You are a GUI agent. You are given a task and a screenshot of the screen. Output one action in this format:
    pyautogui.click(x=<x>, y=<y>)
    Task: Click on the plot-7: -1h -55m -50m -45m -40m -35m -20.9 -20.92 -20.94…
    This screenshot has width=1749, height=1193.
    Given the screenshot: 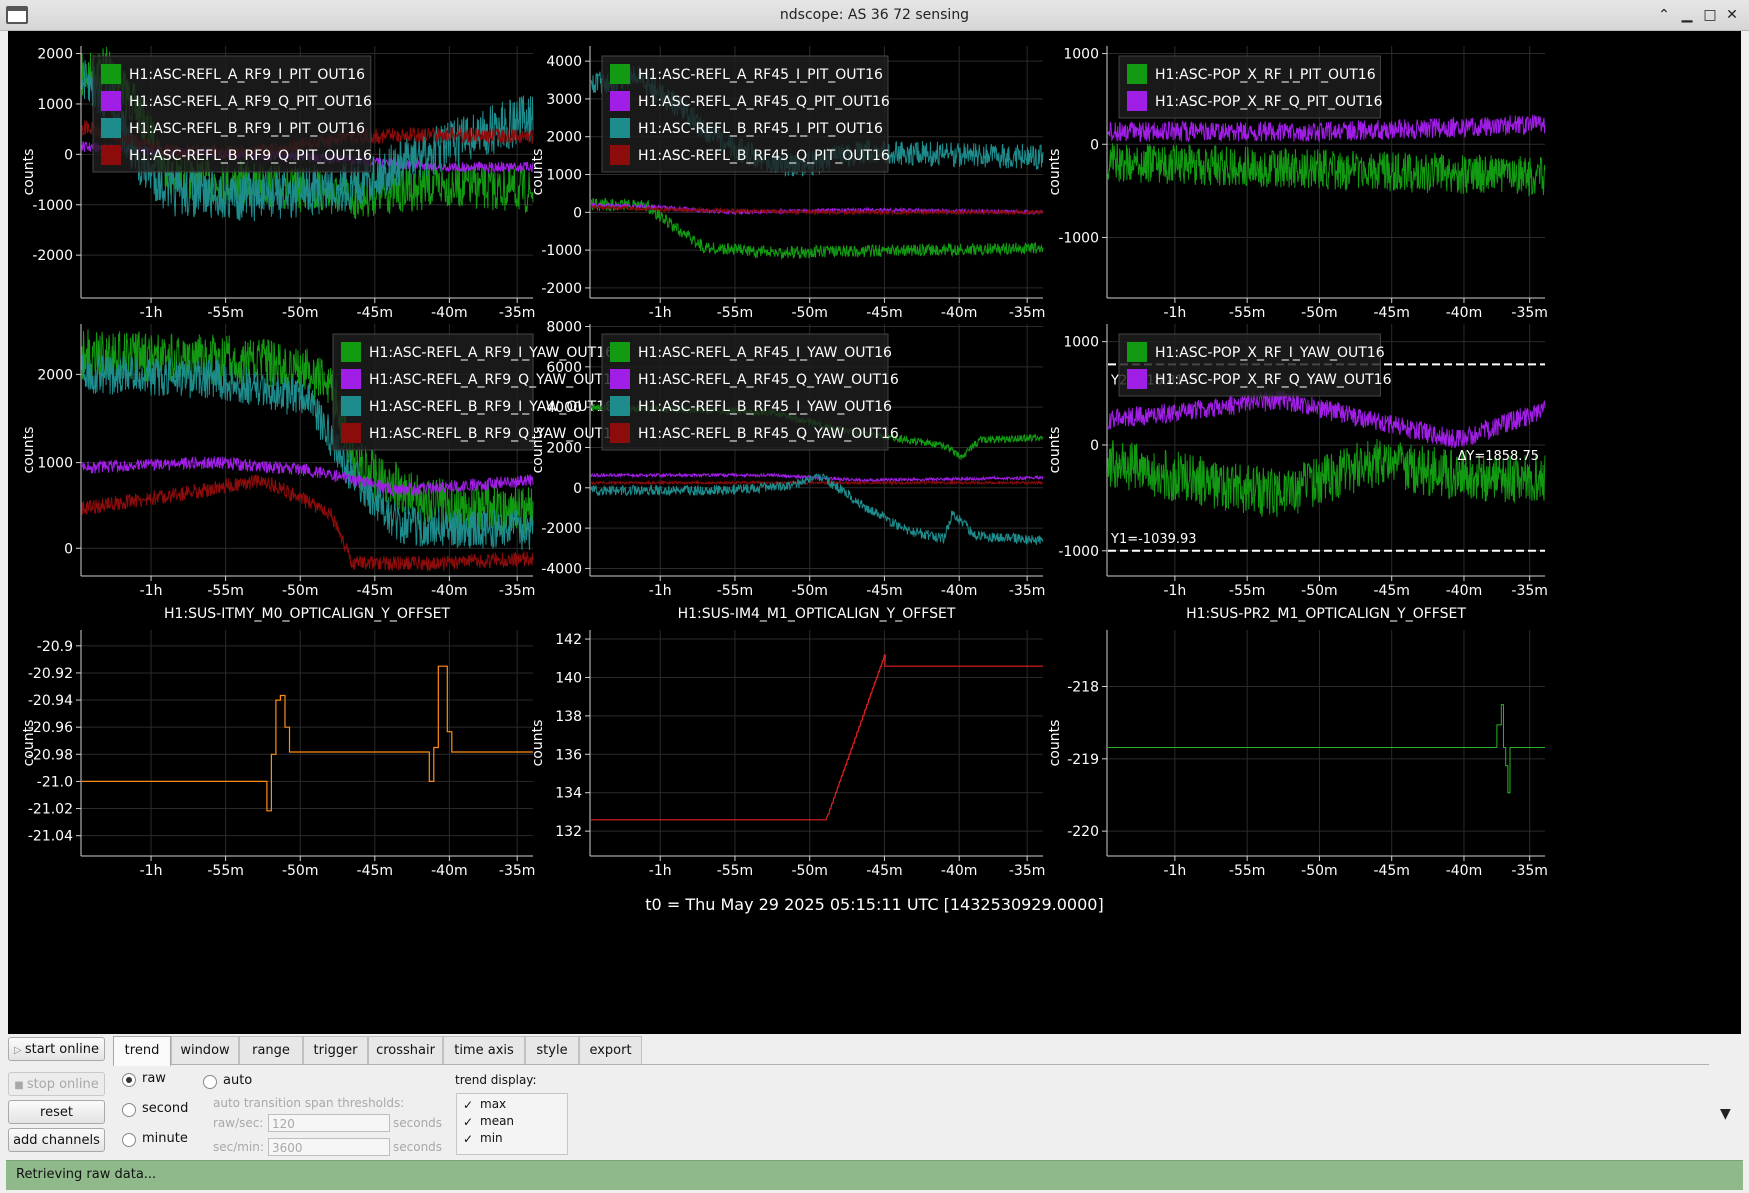 What is the action you would take?
    pyautogui.click(x=278, y=742)
    